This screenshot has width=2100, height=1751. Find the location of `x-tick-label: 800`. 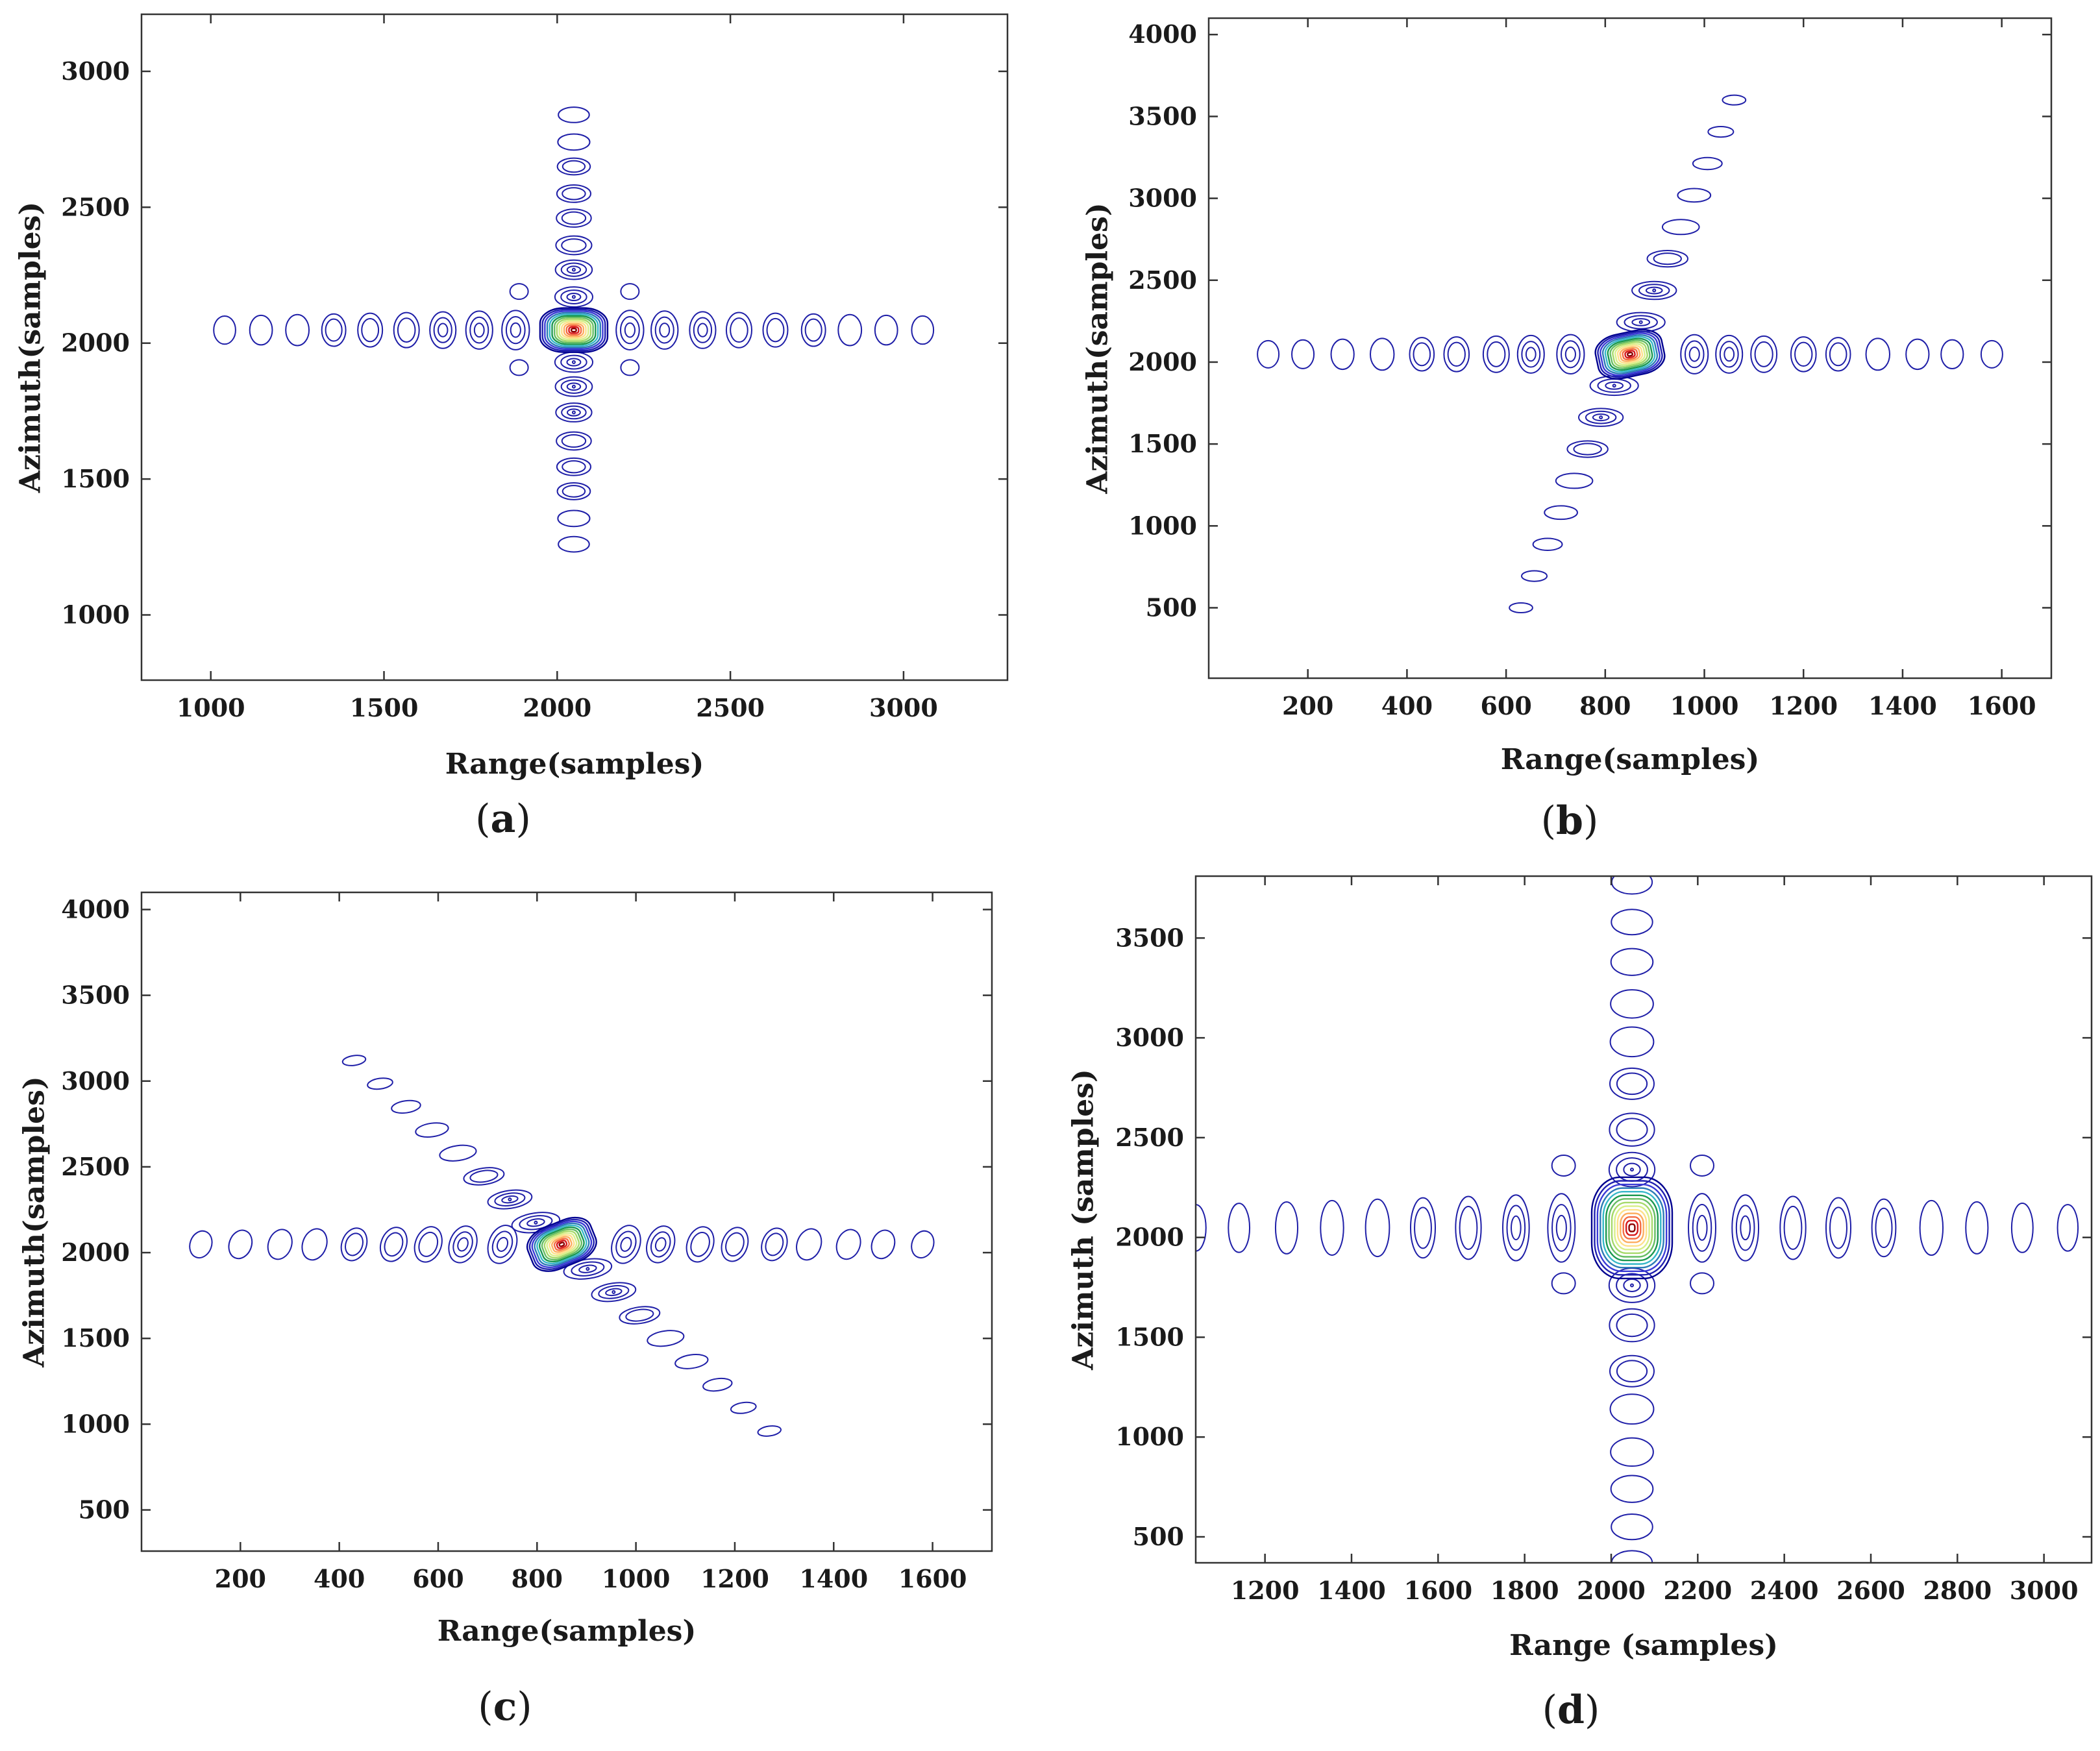

x-tick-label: 800 is located at coordinates (1605, 705).